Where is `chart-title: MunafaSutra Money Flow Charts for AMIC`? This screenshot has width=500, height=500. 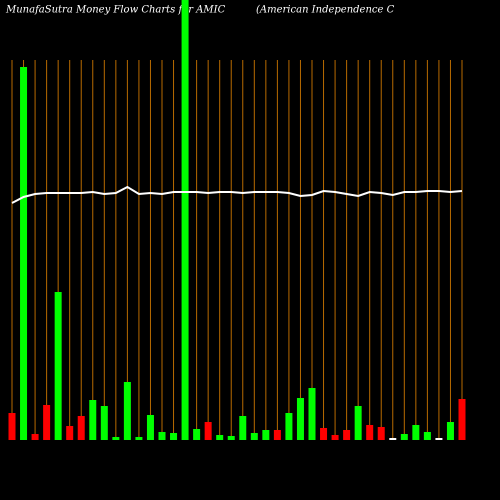
chart-title: MunafaSutra Money Flow Charts for AMIC is located at coordinates (115, 10).